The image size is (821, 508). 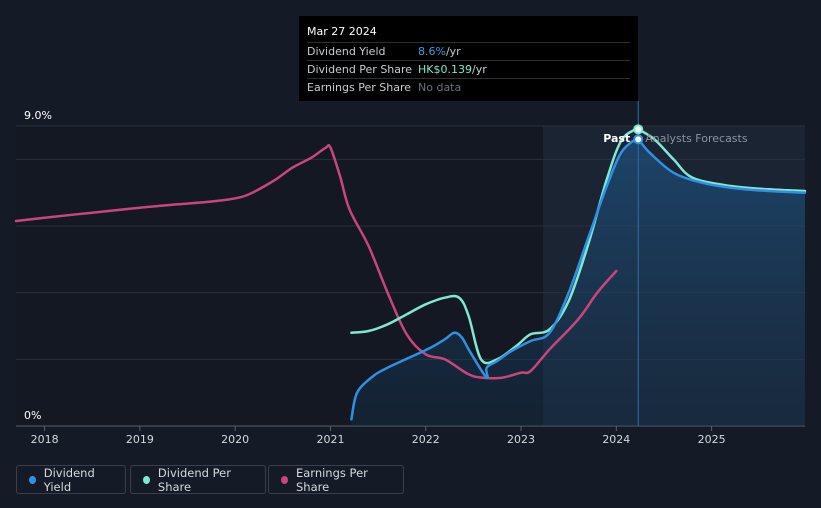 I want to click on tooltip-value: No data, so click(x=440, y=87).